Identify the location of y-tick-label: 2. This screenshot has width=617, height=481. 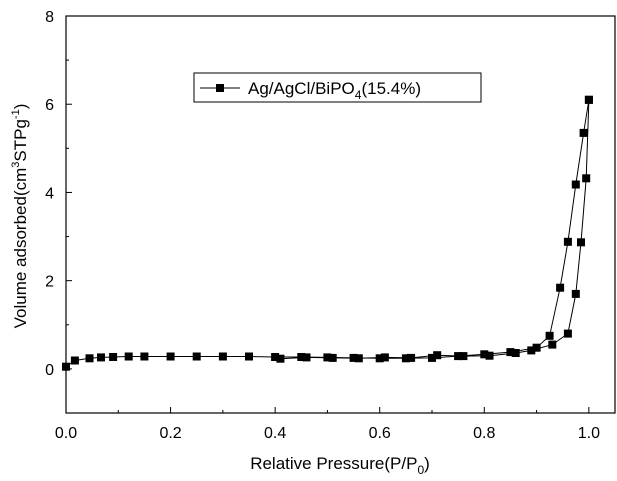
(49, 282).